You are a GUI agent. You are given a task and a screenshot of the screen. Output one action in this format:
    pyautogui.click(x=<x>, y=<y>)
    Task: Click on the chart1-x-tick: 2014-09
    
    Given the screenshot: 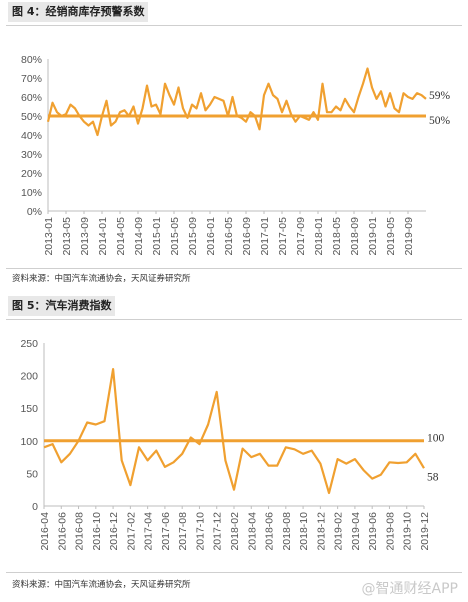 What is the action you would take?
    pyautogui.click(x=139, y=236)
    